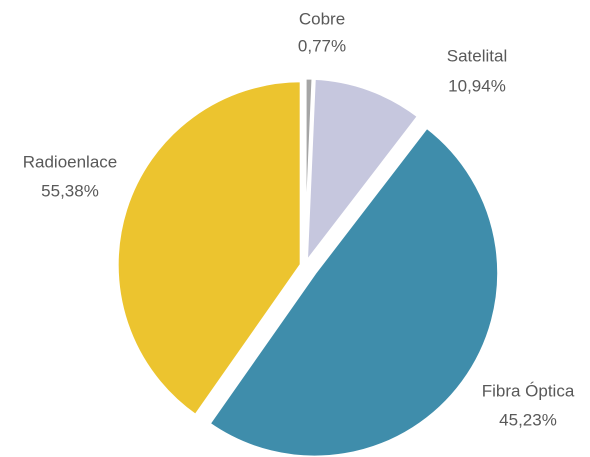 The image size is (590, 457). Describe the element at coordinates (322, 45) in the screenshot. I see `slice-value-label: 0,77%` at that location.